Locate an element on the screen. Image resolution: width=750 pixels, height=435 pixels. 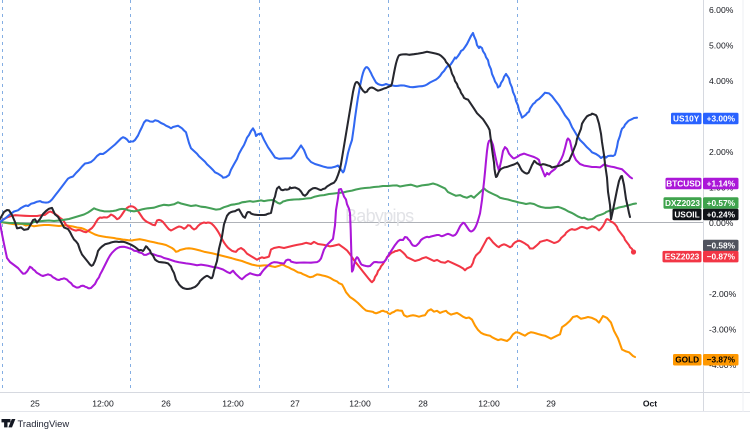
svg-text: −0.87% is located at coordinates (721, 257).